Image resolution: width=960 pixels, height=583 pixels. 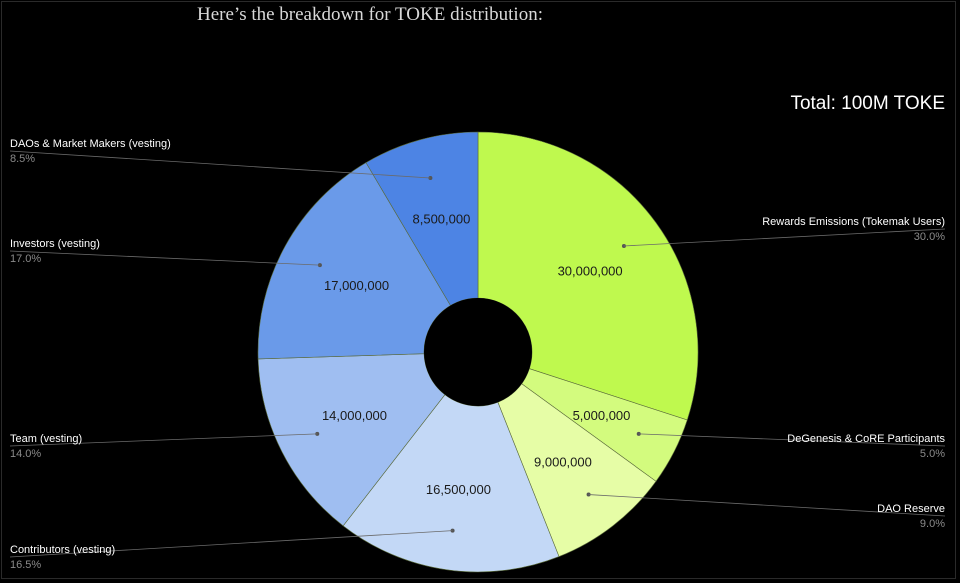 What do you see at coordinates (25, 259) in the screenshot?
I see `legend-percent: 17.0%` at bounding box center [25, 259].